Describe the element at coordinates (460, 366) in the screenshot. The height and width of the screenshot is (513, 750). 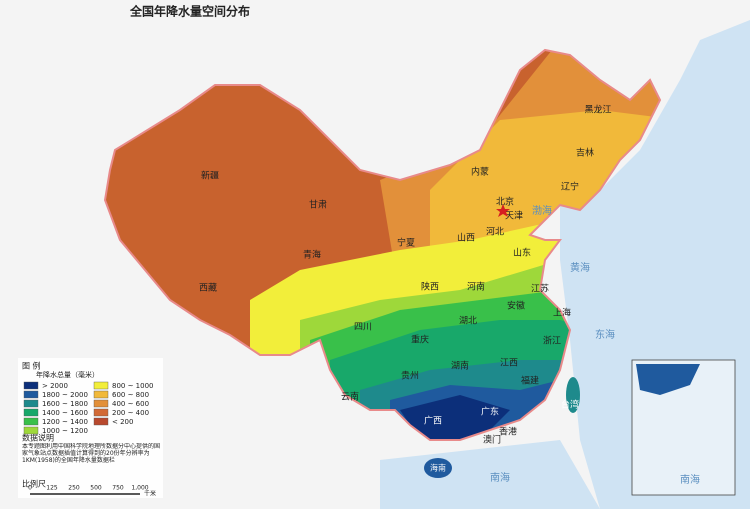
I see `province-label: 湖南` at that location.